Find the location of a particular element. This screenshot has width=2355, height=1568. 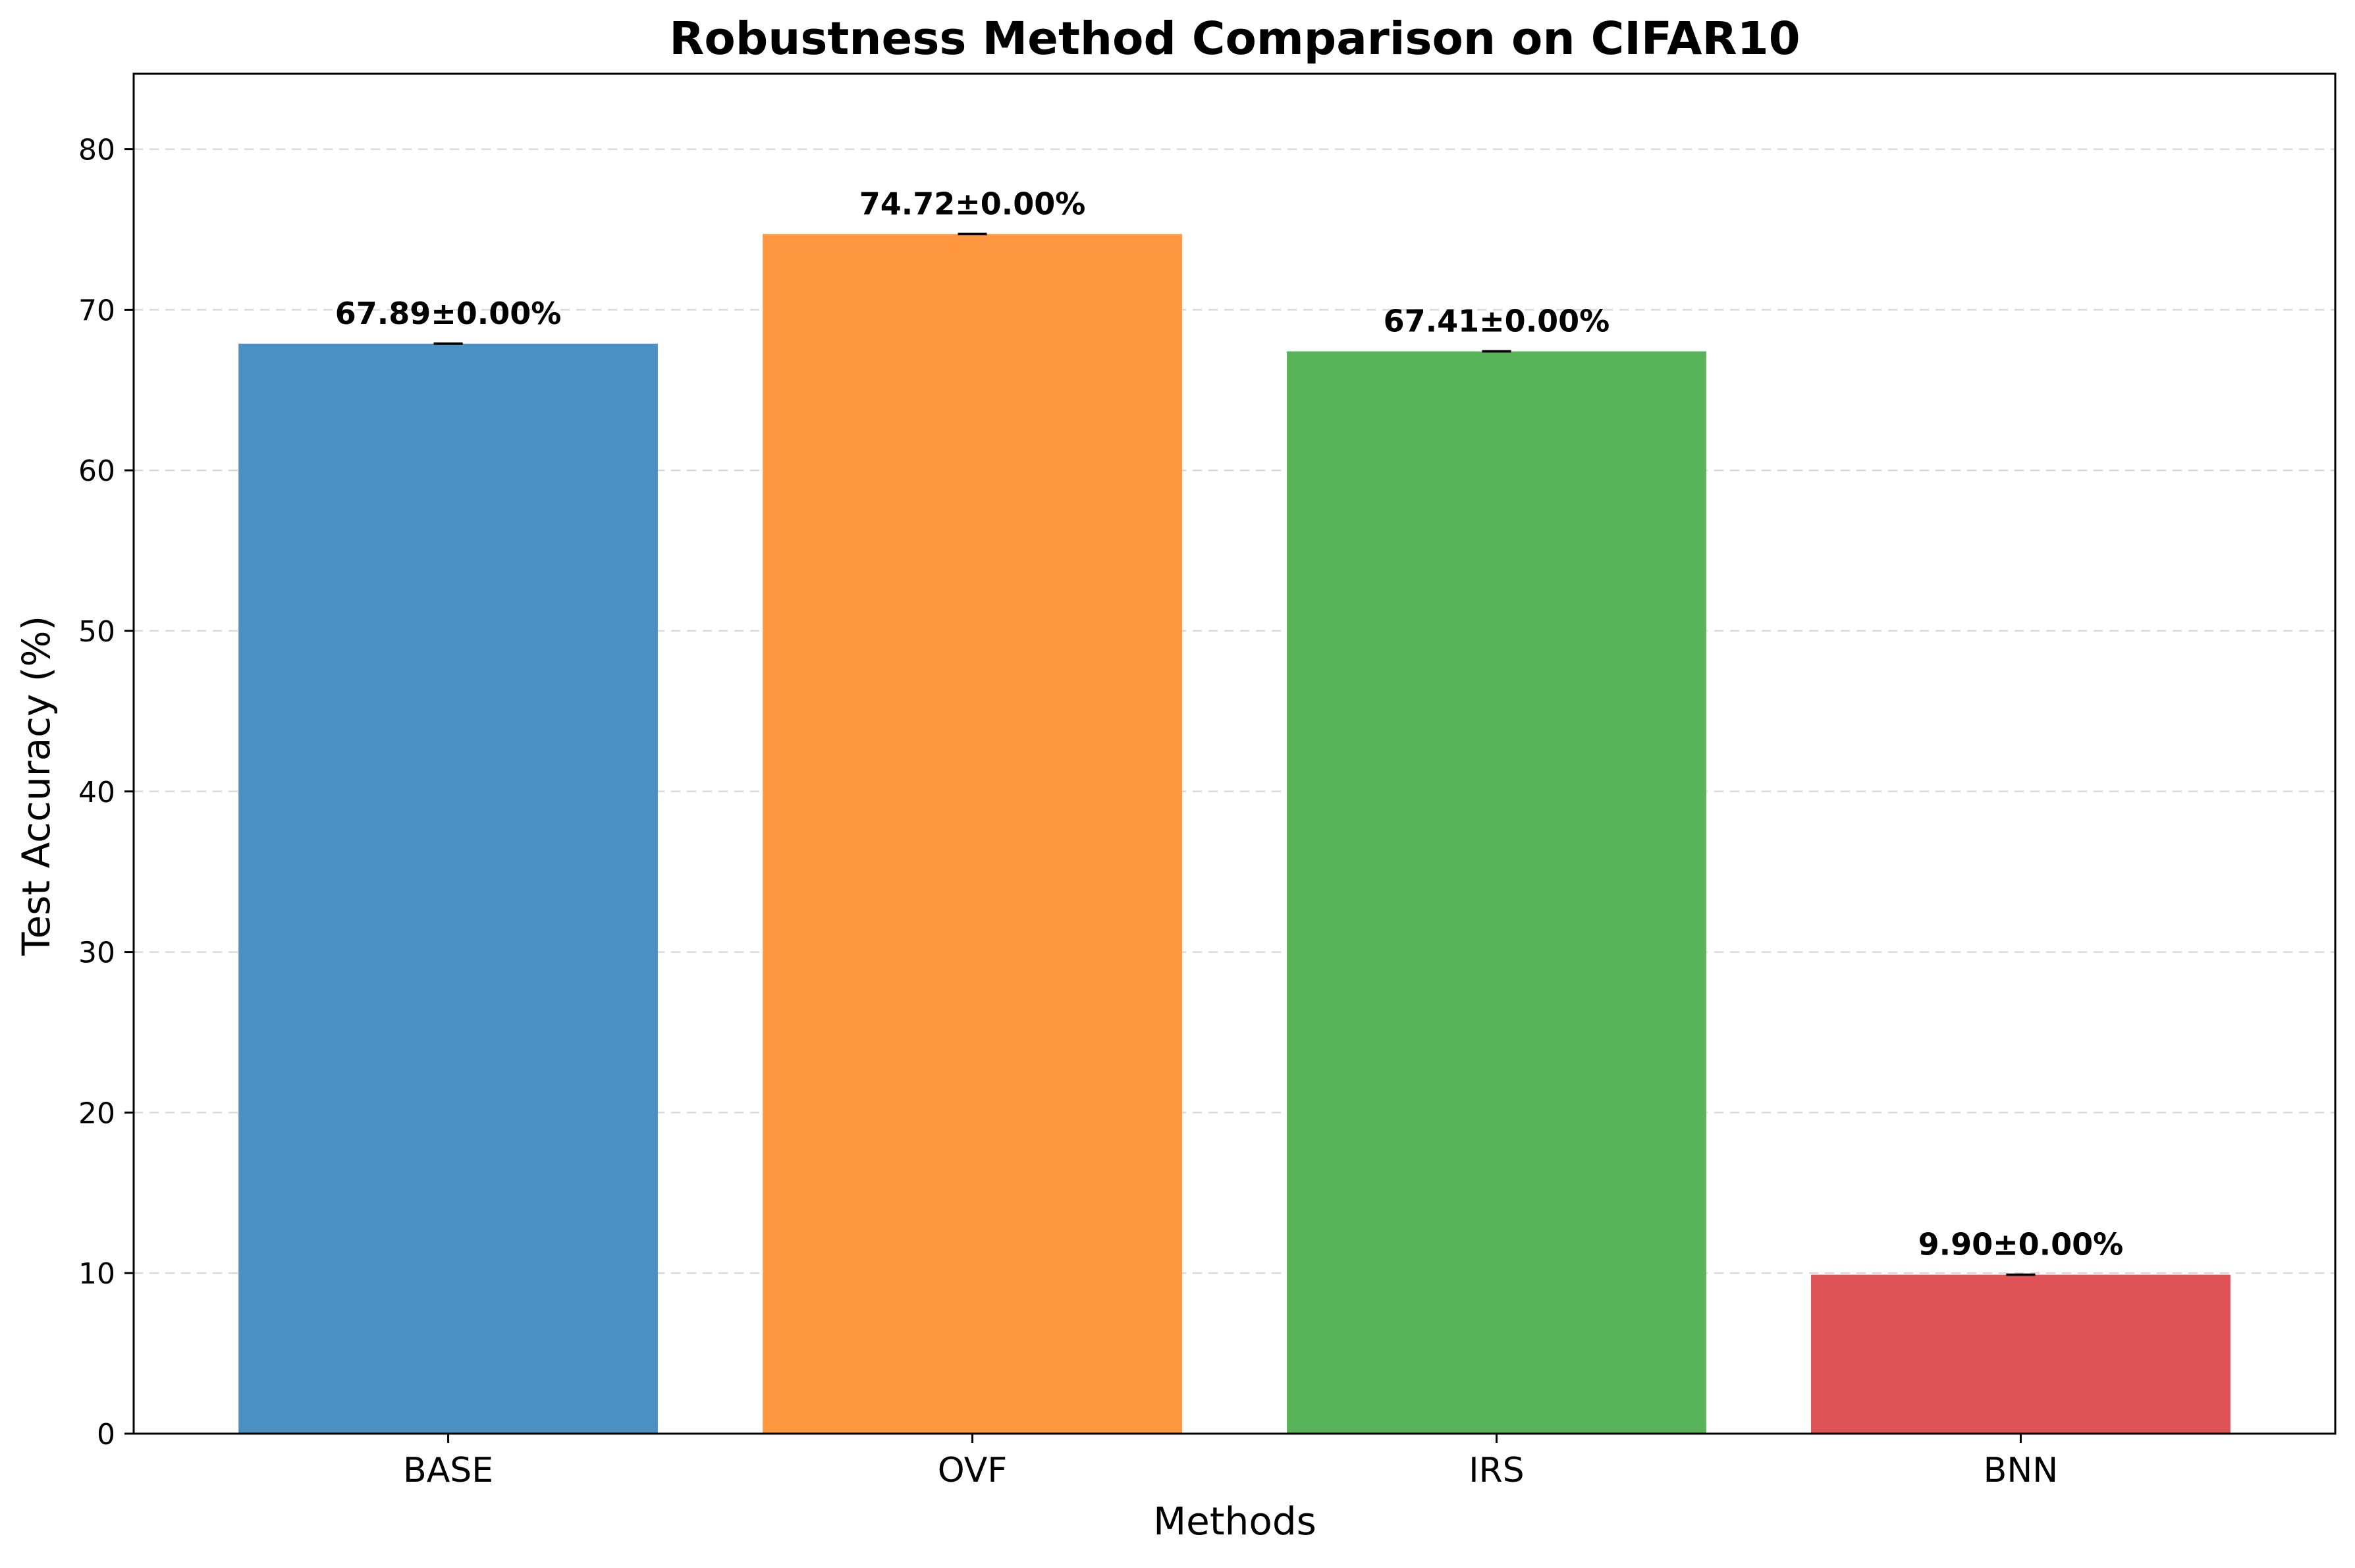

y-tick-label: 30 is located at coordinates (96, 953).